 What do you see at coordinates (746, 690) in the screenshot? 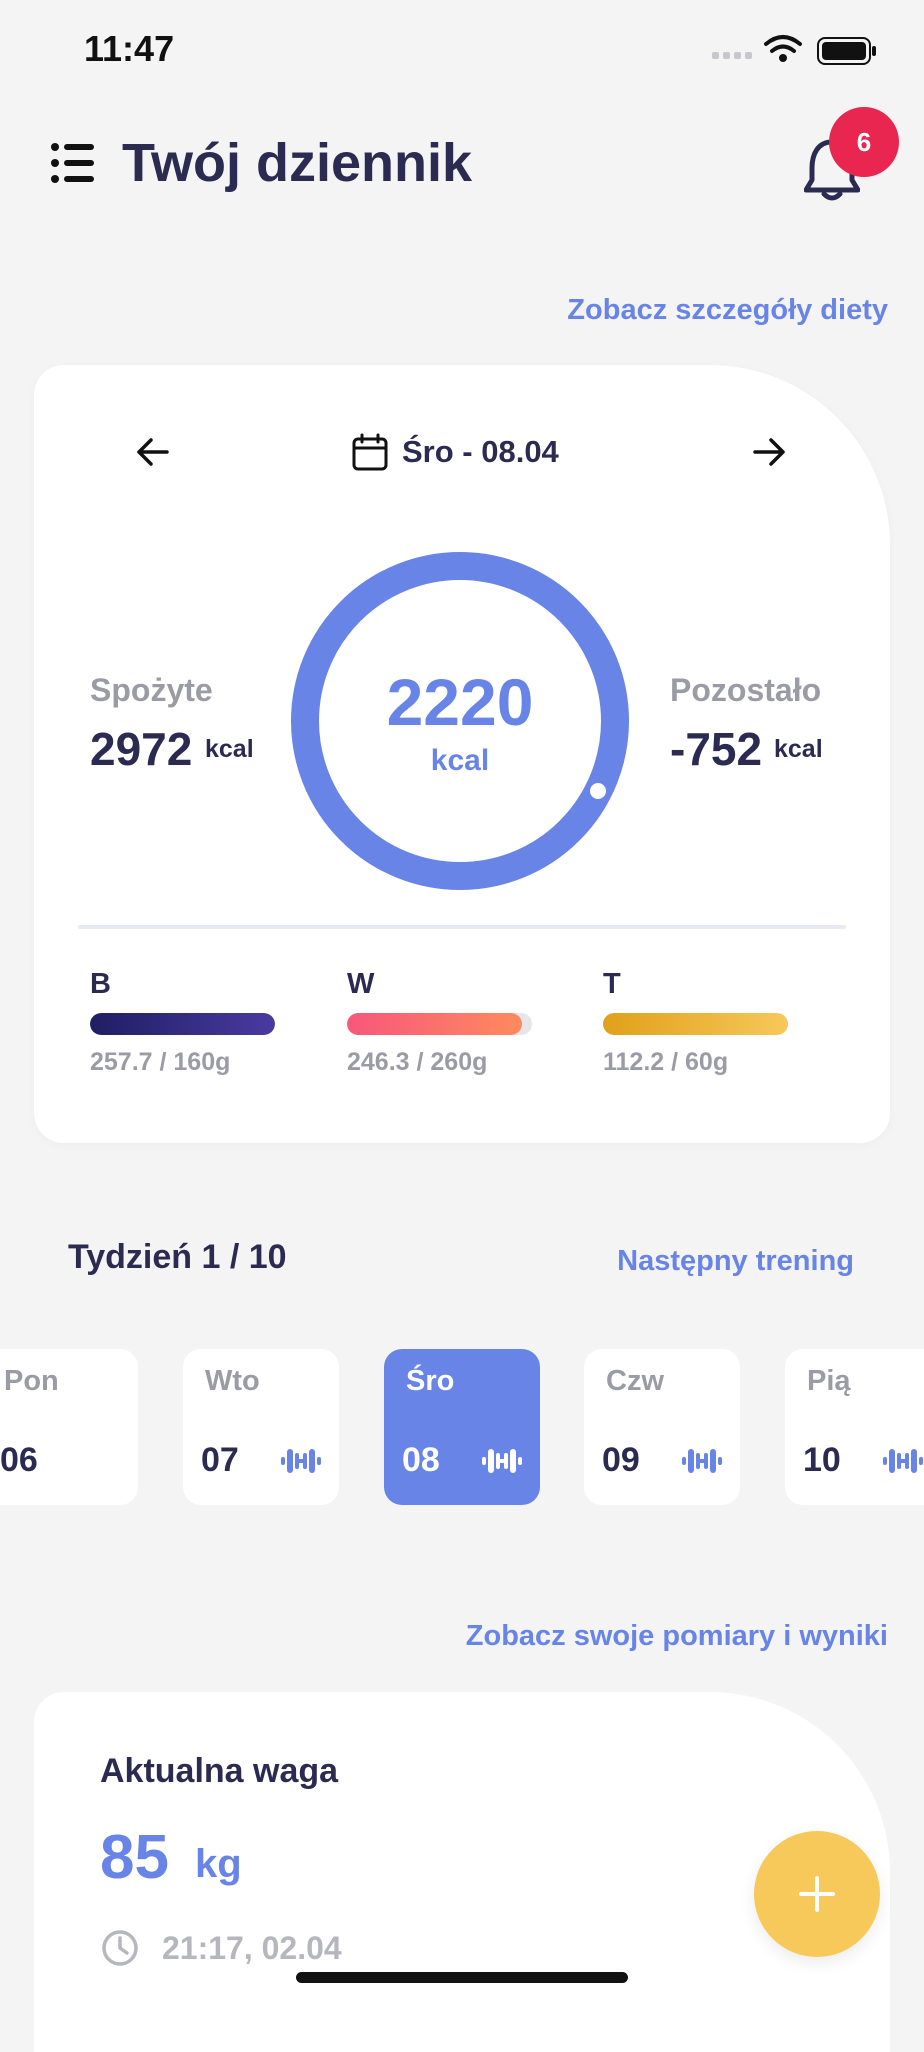
I see `remaining-label: Pozostało` at bounding box center [746, 690].